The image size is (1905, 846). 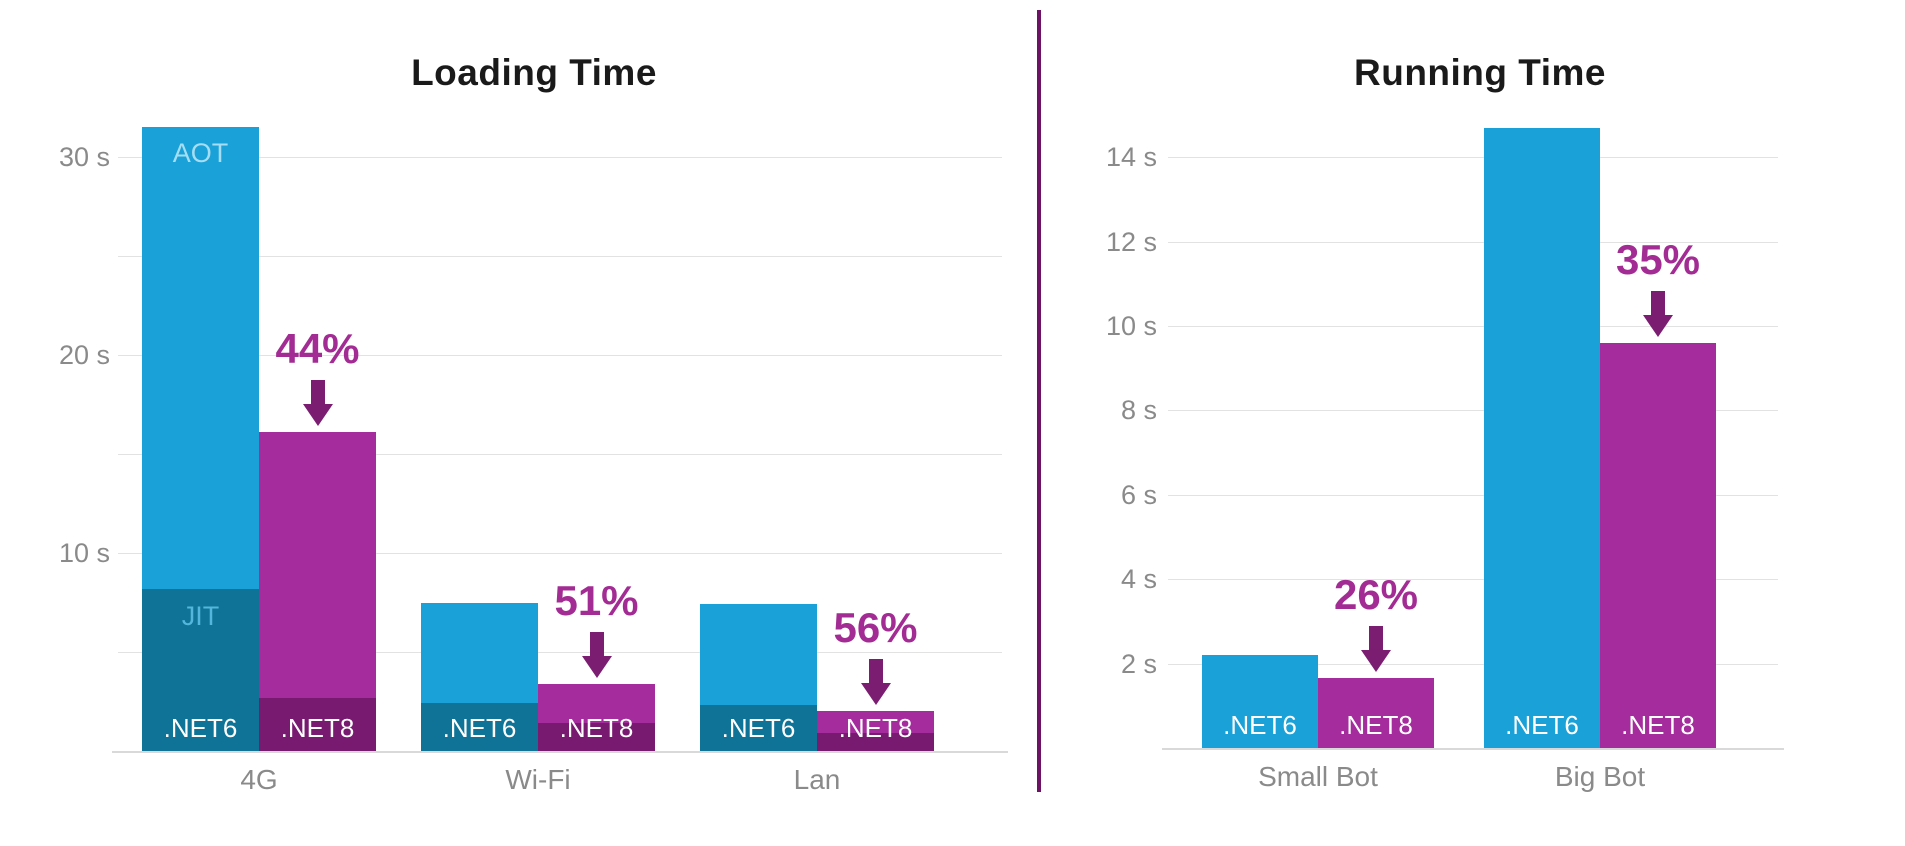 I want to click on chart-divider, so click(x=1039, y=401).